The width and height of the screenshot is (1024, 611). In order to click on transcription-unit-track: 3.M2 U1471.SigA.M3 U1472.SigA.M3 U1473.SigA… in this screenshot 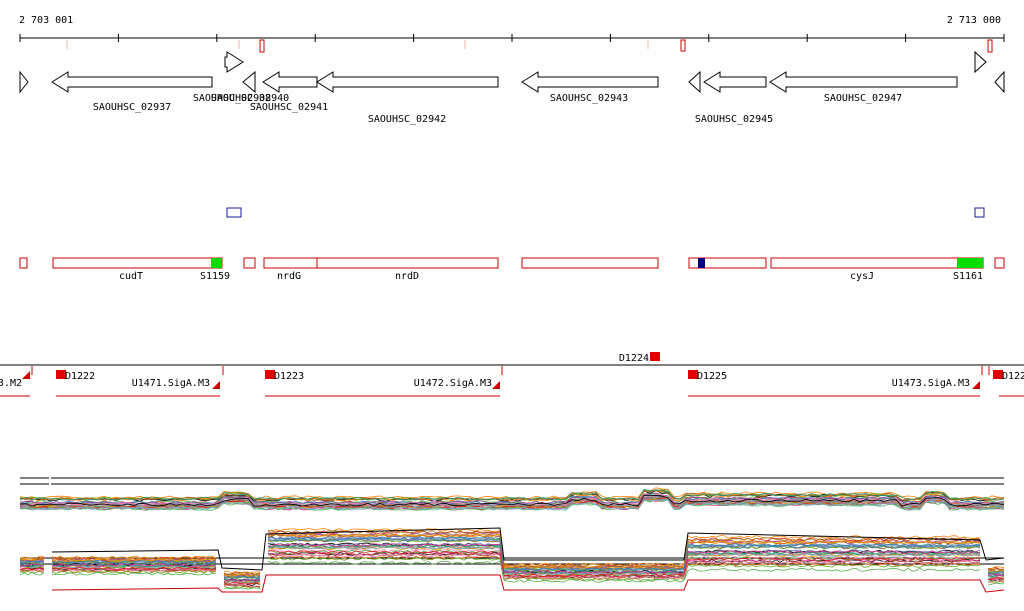, I will do `click(512, 374)`.